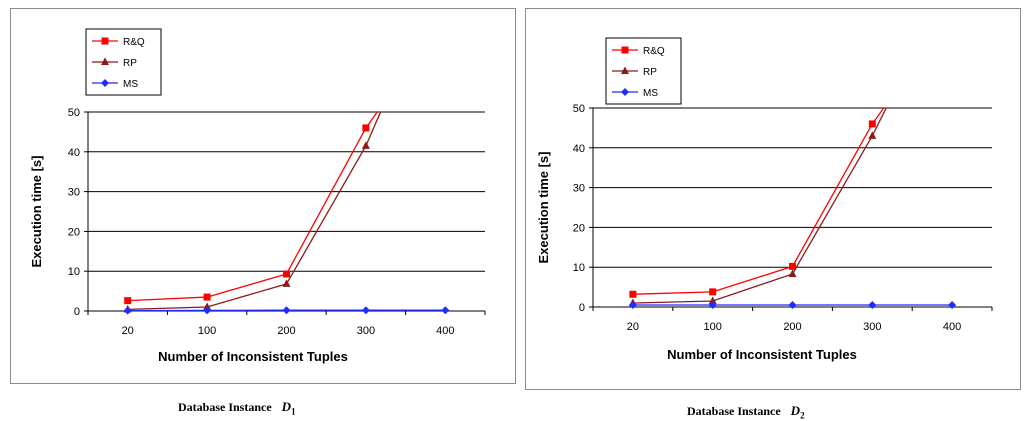  I want to click on chart-caption-d1: Database Instance D1, so click(237, 408).